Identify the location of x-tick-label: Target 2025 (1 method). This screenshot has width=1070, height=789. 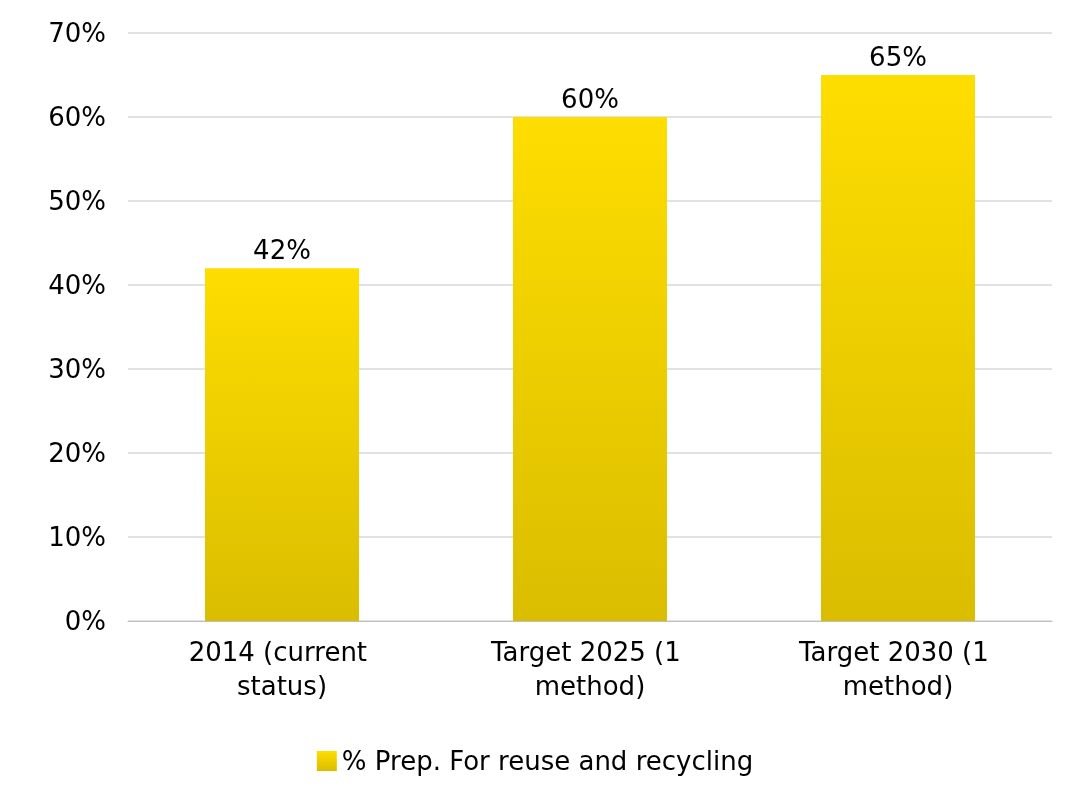
(589, 669).